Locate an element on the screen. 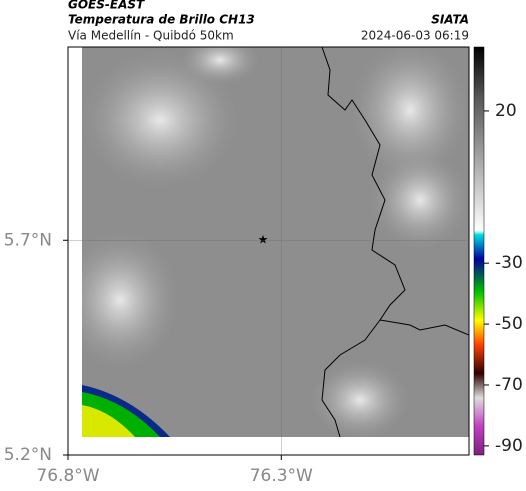  source: SIATA is located at coordinates (450, 20).